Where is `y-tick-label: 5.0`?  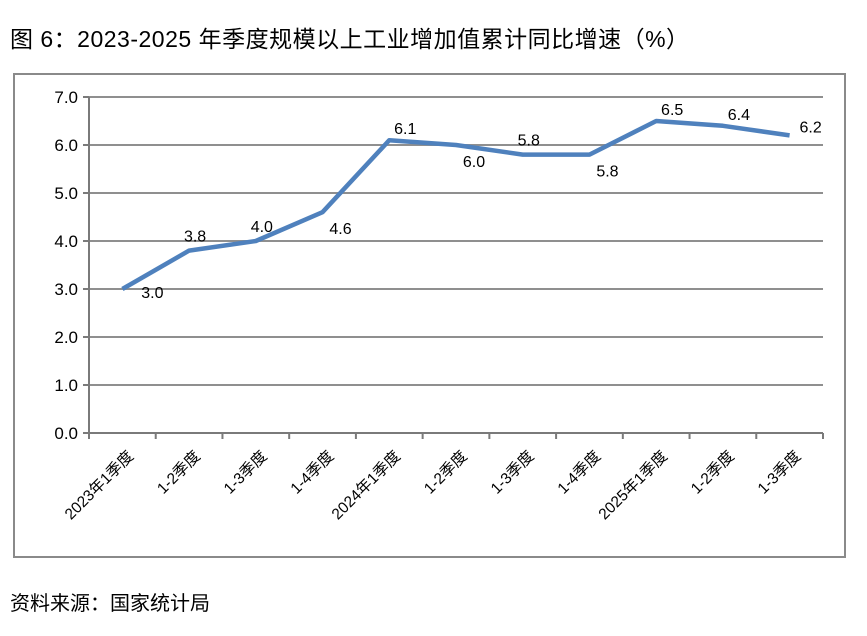
y-tick-label: 5.0 is located at coordinates (66, 193).